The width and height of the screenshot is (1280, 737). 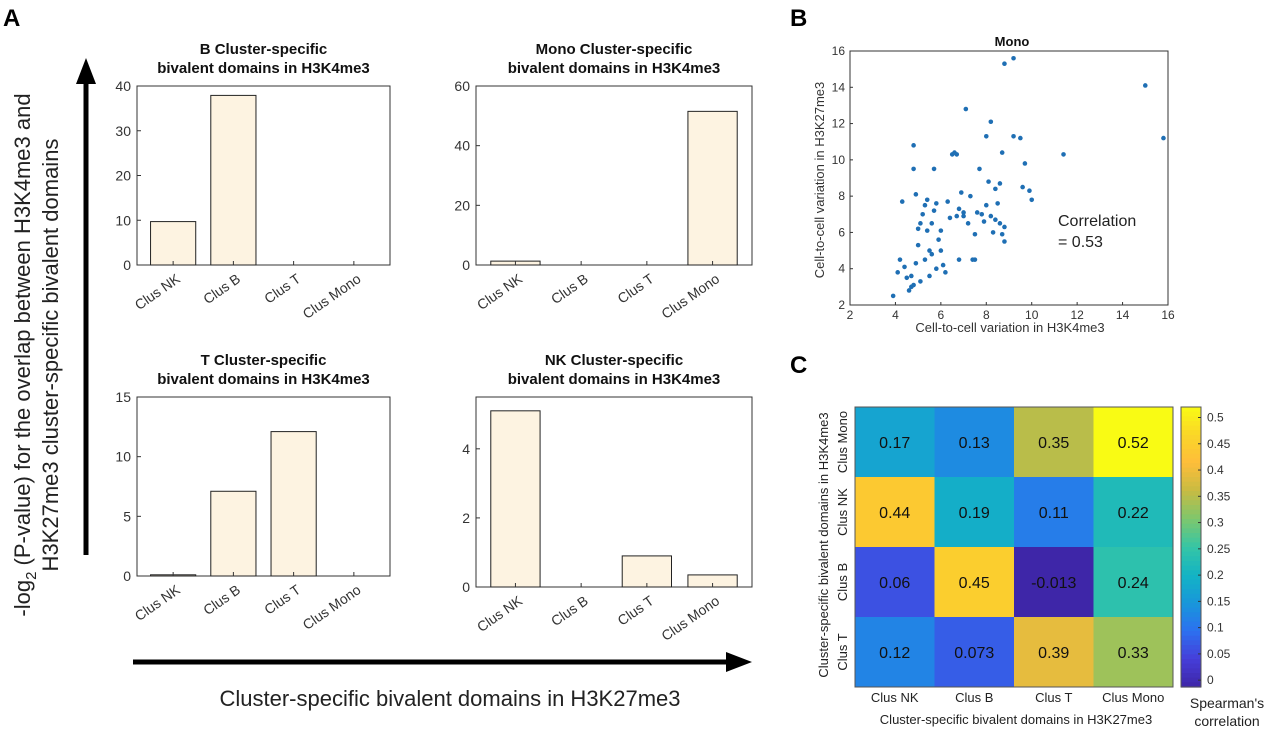 What do you see at coordinates (819, 180) in the screenshot?
I see `scatter-y-label: Cell-to-cell variation in H3K27me3` at bounding box center [819, 180].